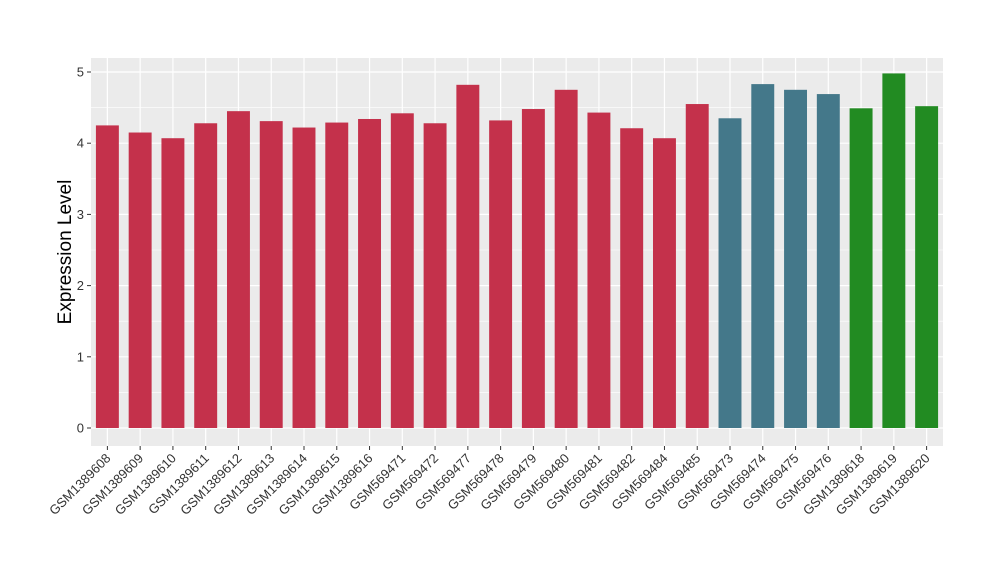 The height and width of the screenshot is (580, 1000). What do you see at coordinates (566, 259) in the screenshot?
I see `bar-GSM569480` at bounding box center [566, 259].